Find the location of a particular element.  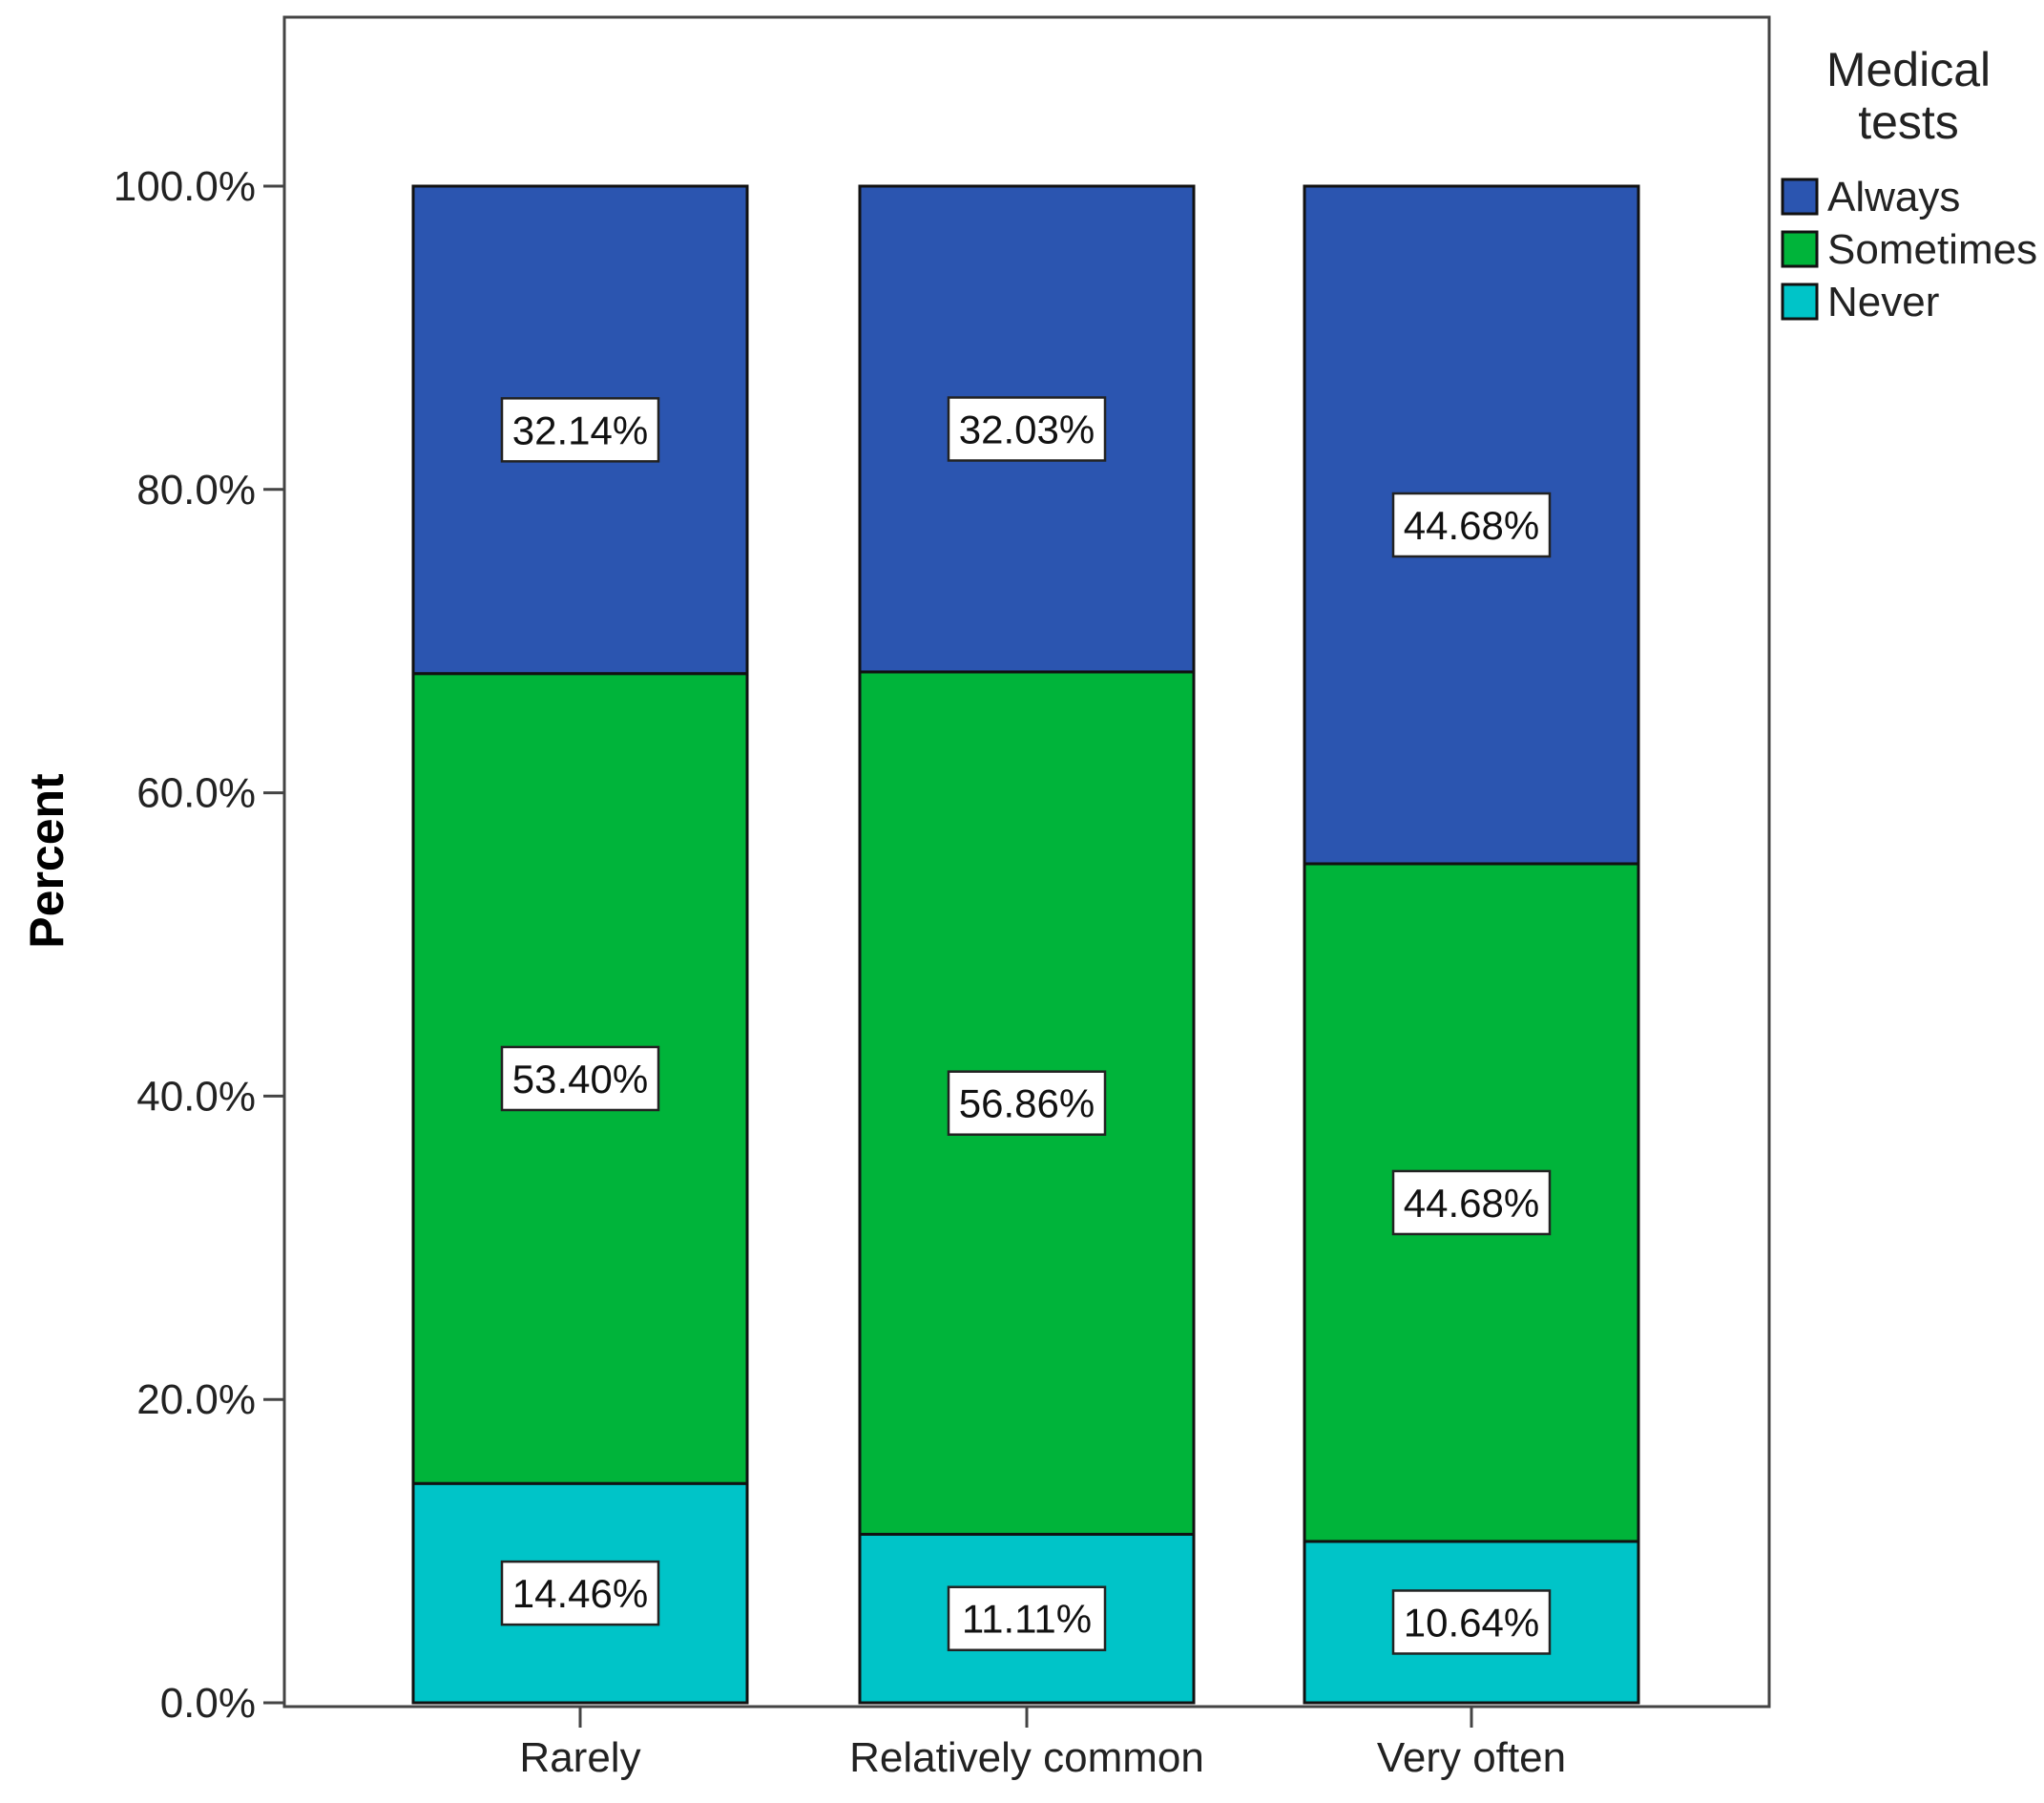

bar-segment is located at coordinates (1027, 1618).